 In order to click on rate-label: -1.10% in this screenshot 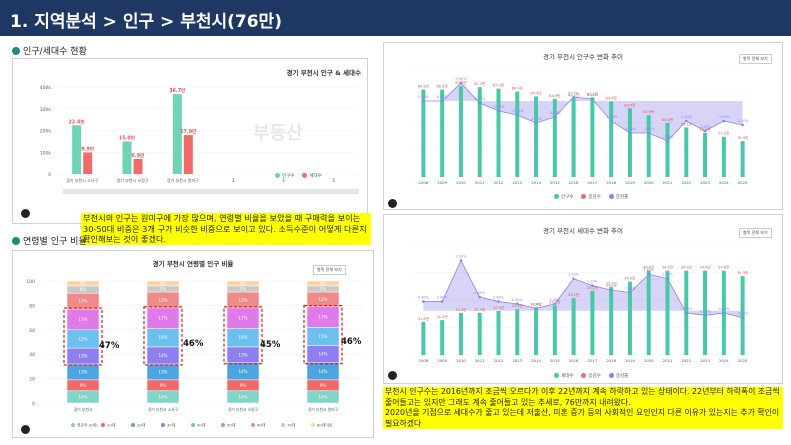, I will do `click(536, 119)`.